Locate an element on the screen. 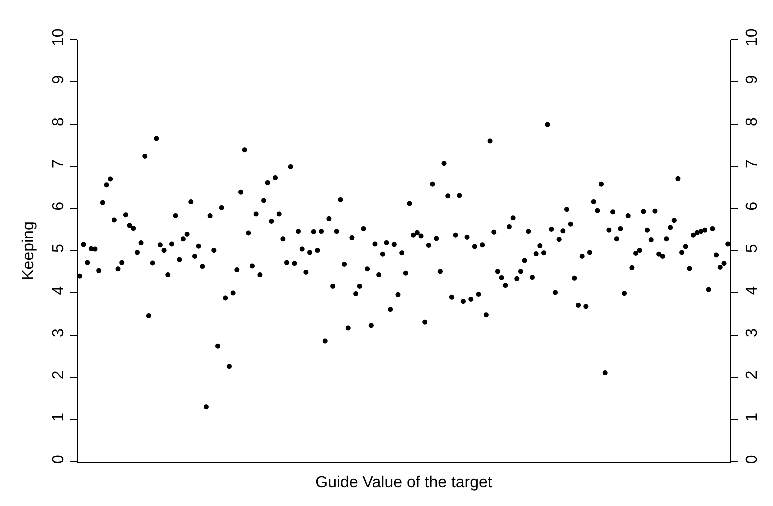  y-tick-label: 1 is located at coordinates (59, 417).